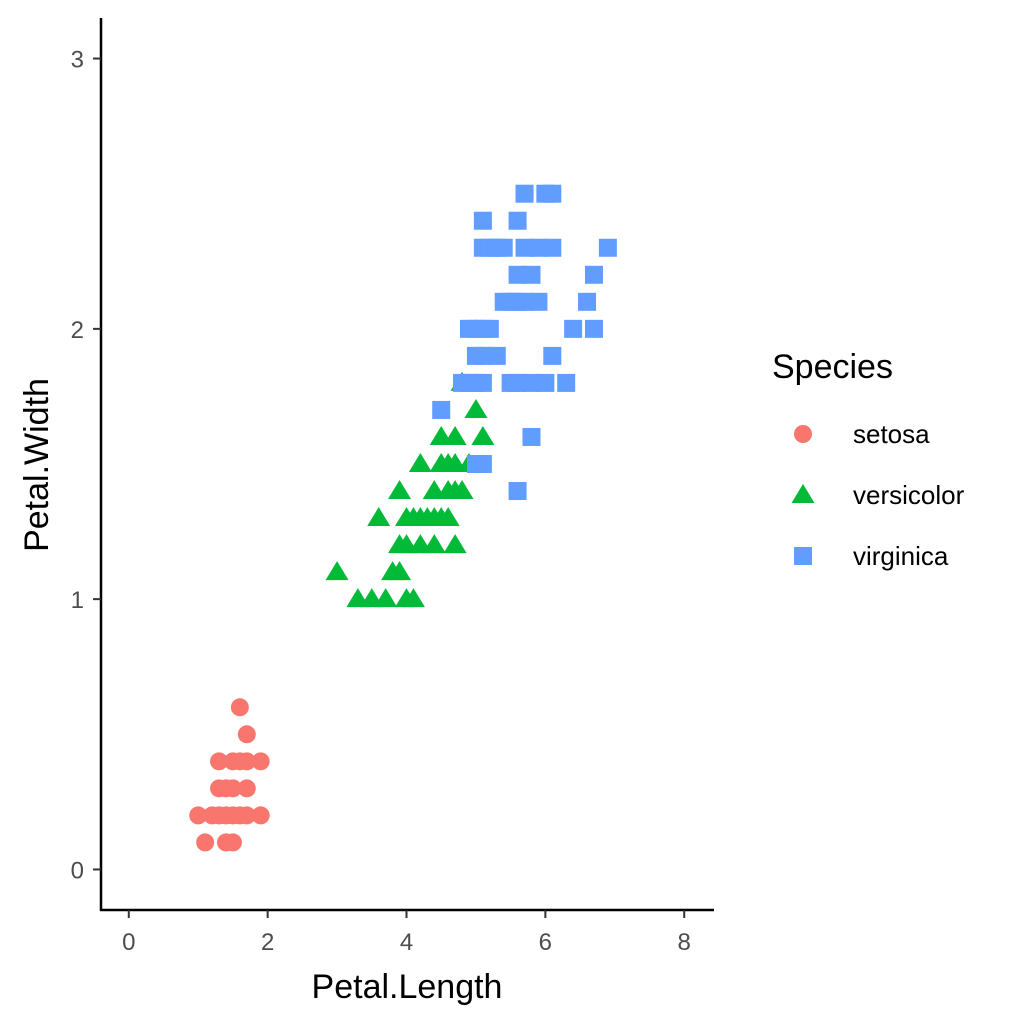 Image resolution: width=1024 pixels, height=1024 pixels. Describe the element at coordinates (803, 493) in the screenshot. I see `legend-key-versicolor` at that location.